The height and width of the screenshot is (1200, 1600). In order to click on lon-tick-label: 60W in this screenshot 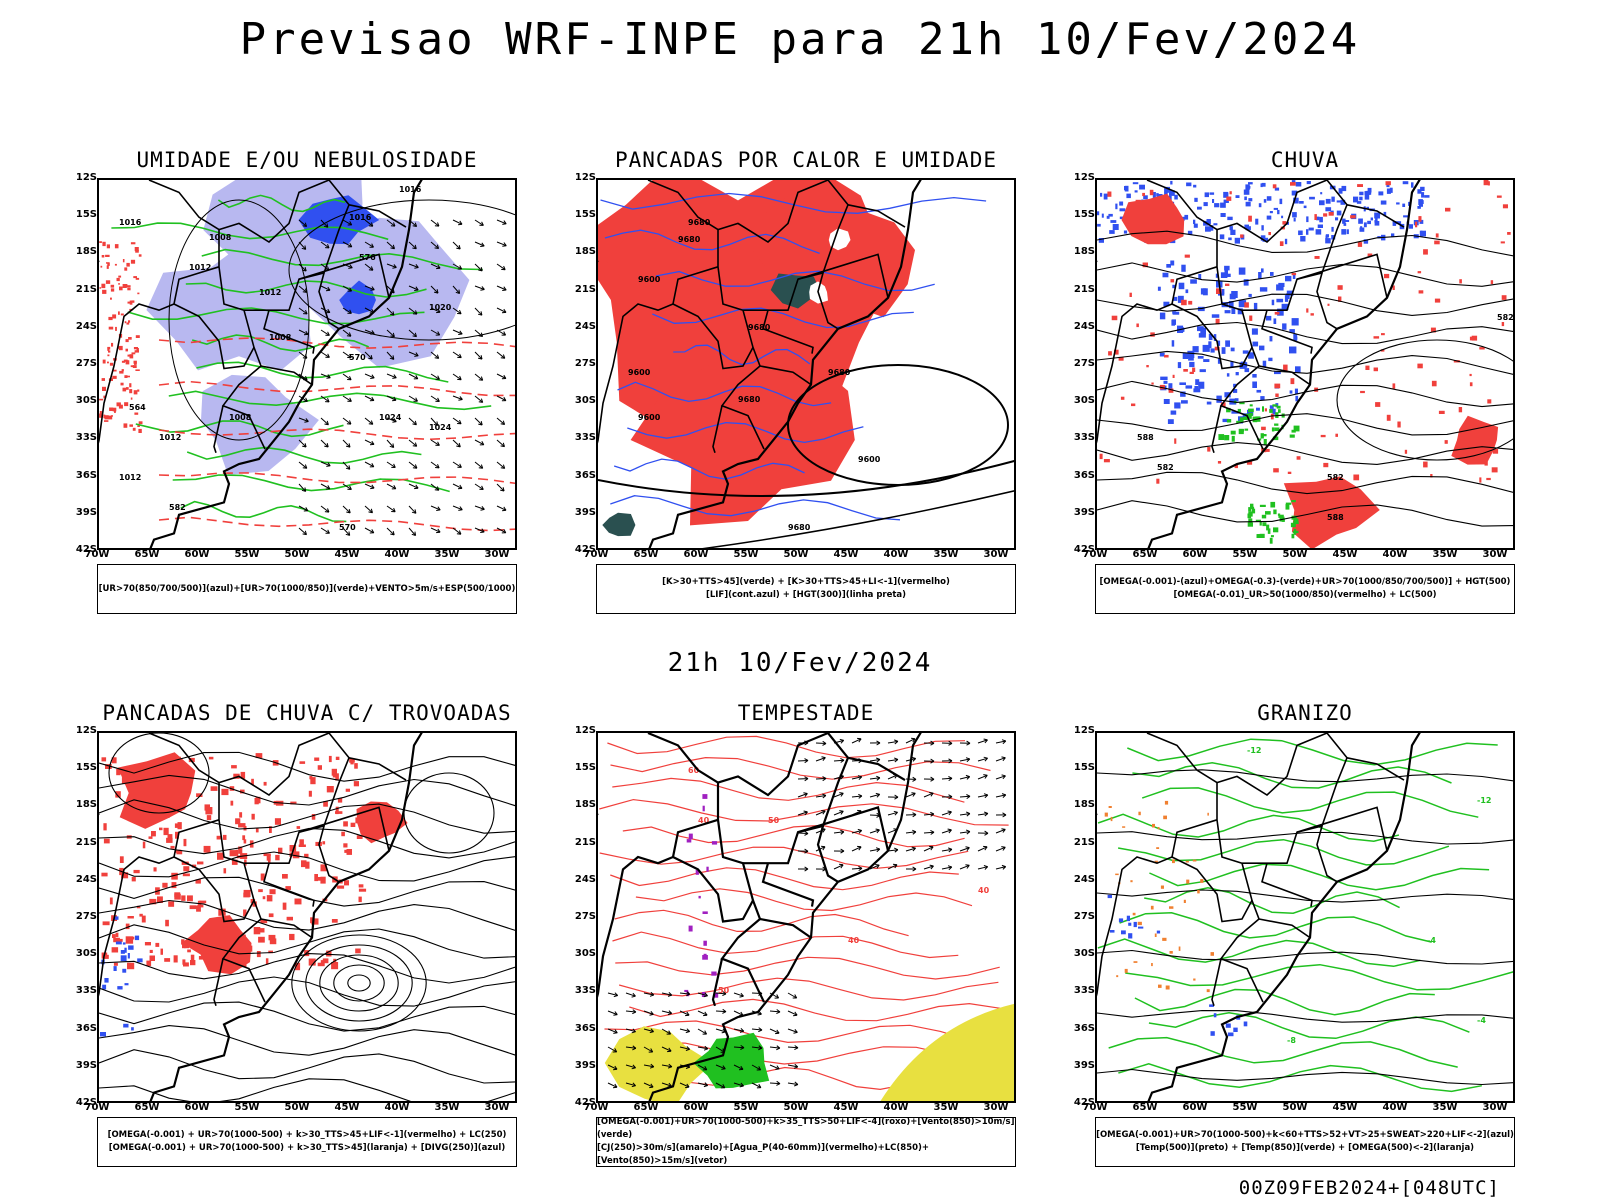, I will do `click(696, 554)`.